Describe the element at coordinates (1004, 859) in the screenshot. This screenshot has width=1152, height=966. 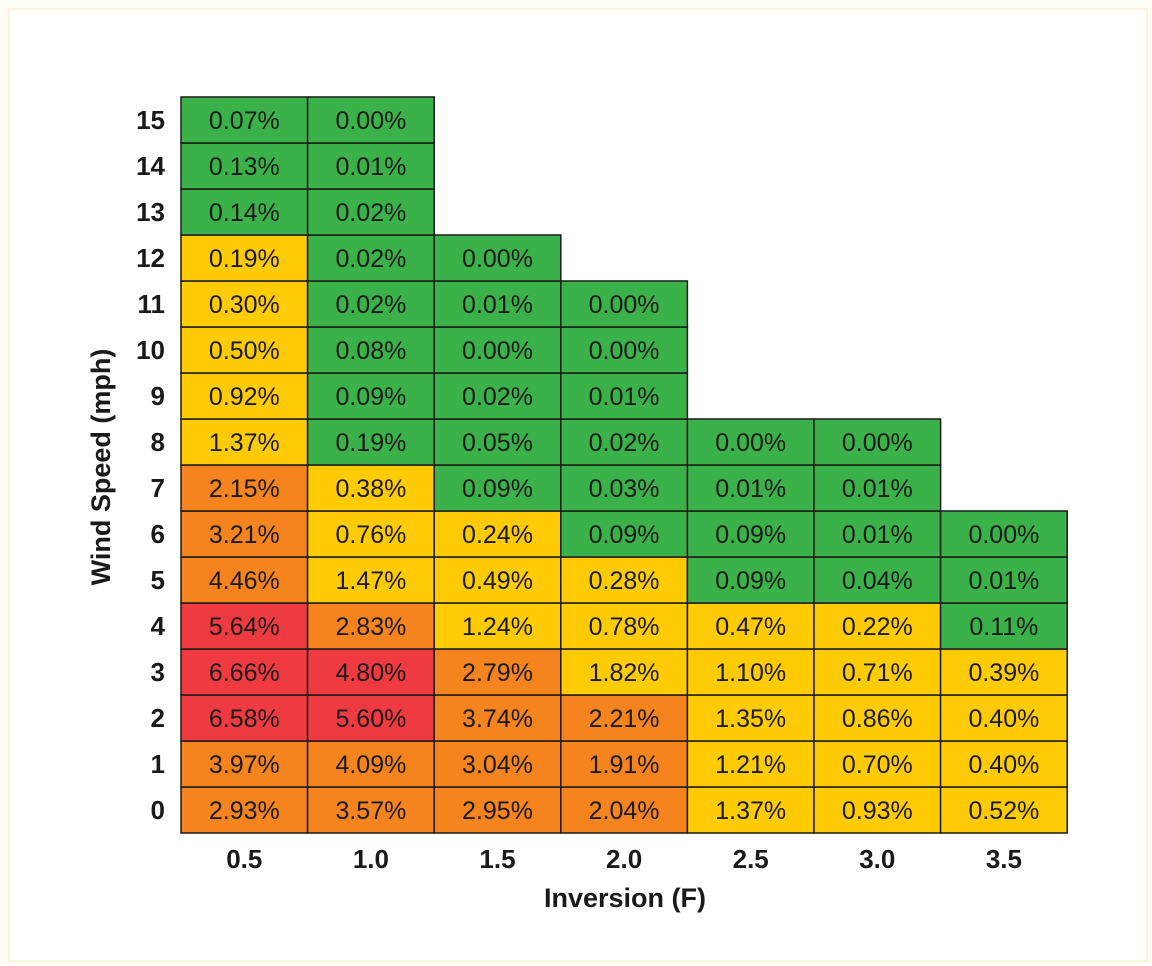
I see `x-tick-label: 3.5` at that location.